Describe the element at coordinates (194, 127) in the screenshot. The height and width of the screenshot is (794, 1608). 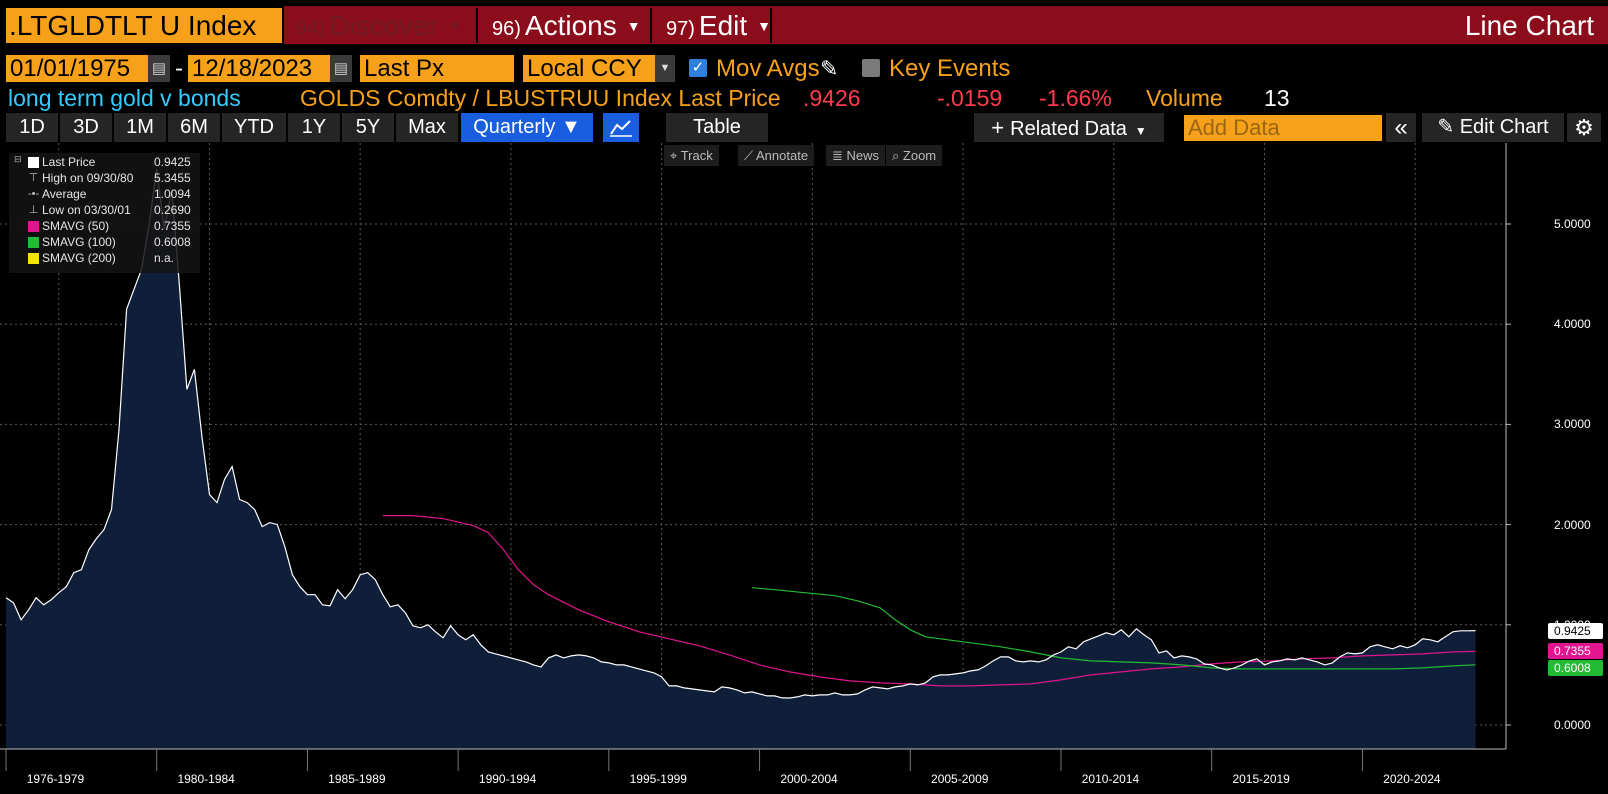
I see `period-6m-button: 6M` at that location.